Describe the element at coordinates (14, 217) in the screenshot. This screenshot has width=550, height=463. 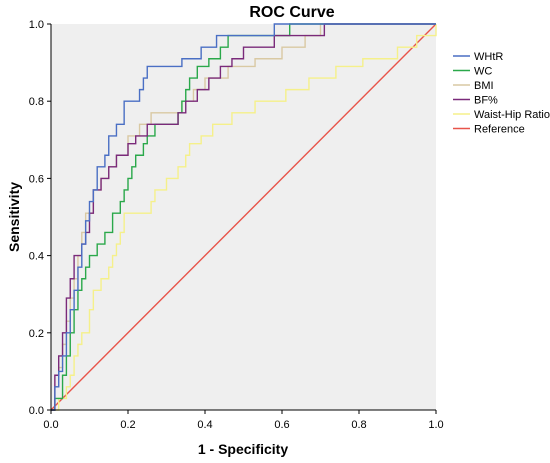
I see `y-axis-title: Sensitivity` at that location.